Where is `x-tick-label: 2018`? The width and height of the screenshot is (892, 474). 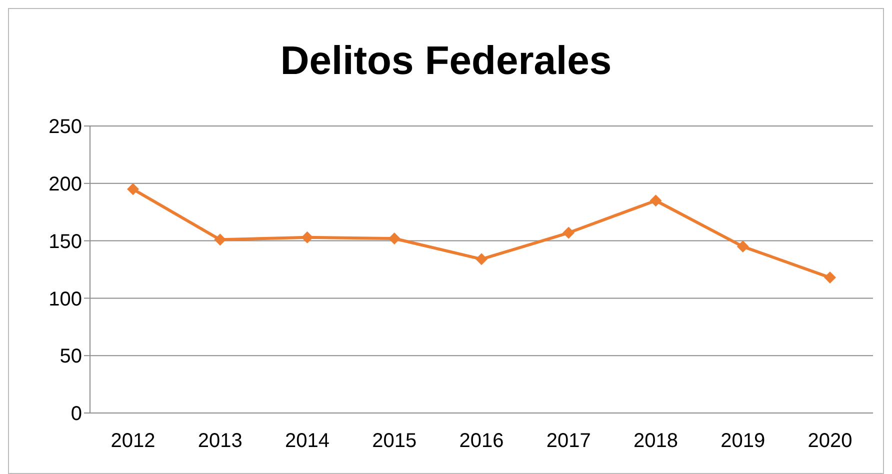 x-tick-label: 2018 is located at coordinates (656, 441).